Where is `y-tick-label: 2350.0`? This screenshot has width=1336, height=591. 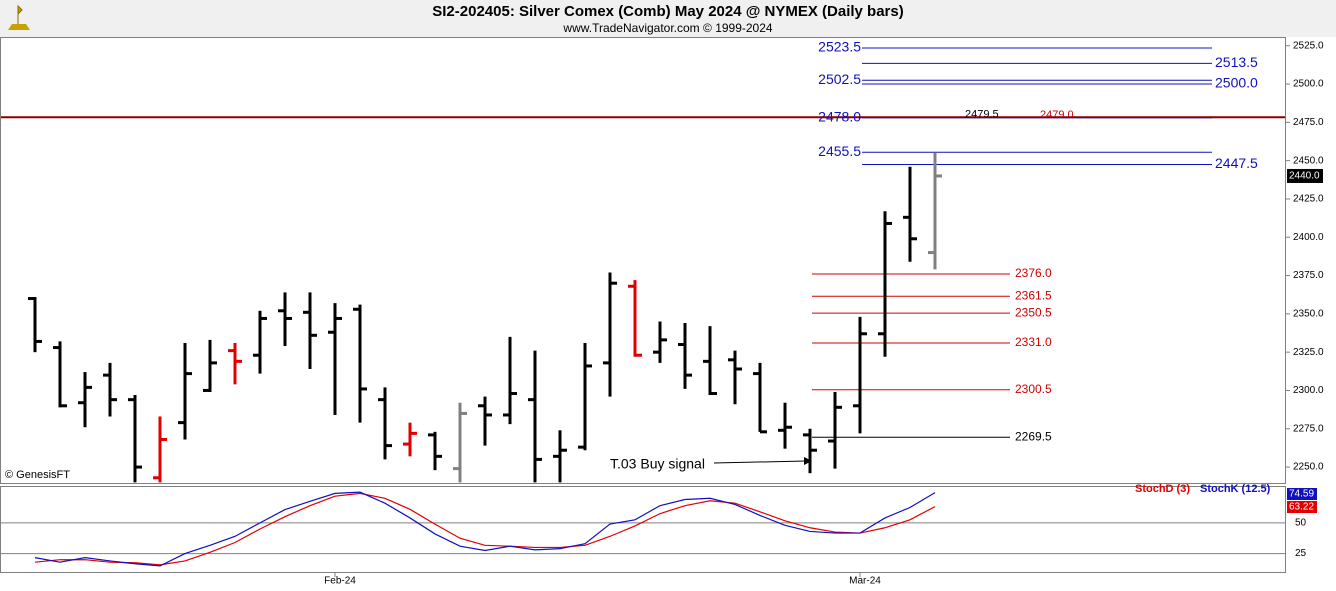
y-tick-label: 2350.0 is located at coordinates (1308, 313).